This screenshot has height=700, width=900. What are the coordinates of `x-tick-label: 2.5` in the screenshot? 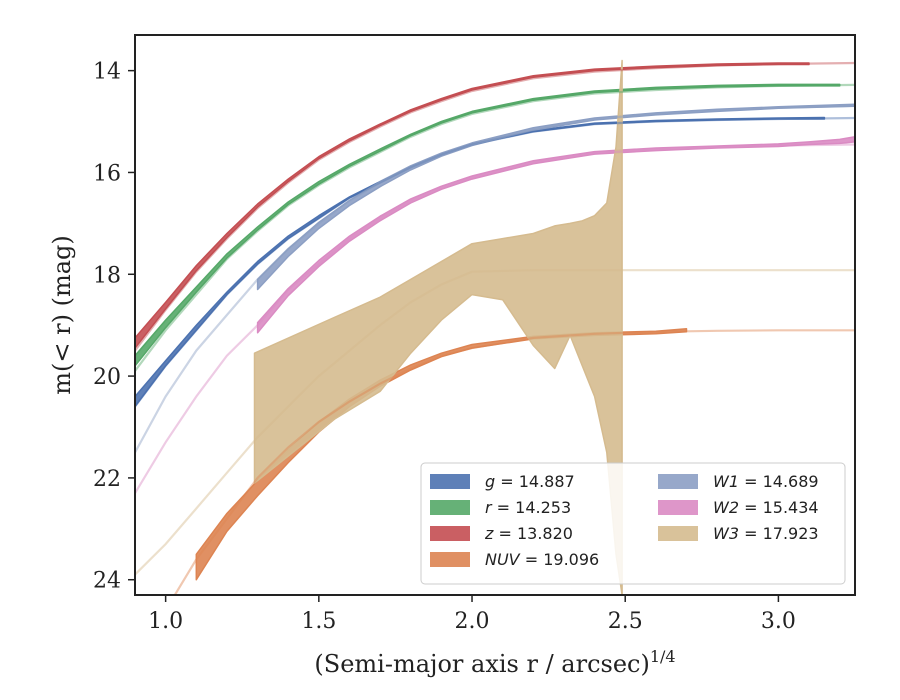 It's located at (625, 621).